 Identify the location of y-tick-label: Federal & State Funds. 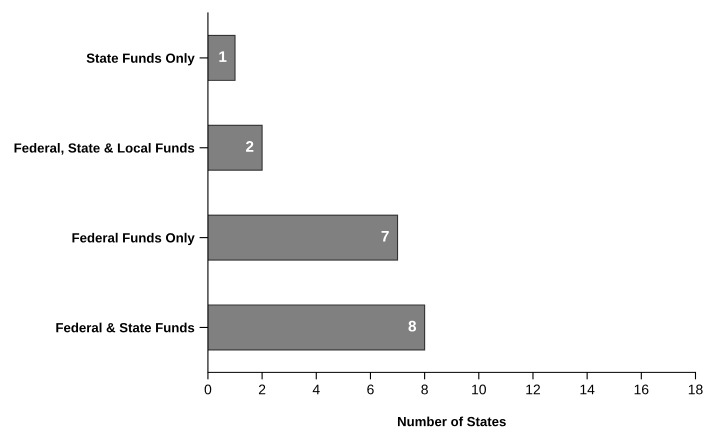
(125, 327).